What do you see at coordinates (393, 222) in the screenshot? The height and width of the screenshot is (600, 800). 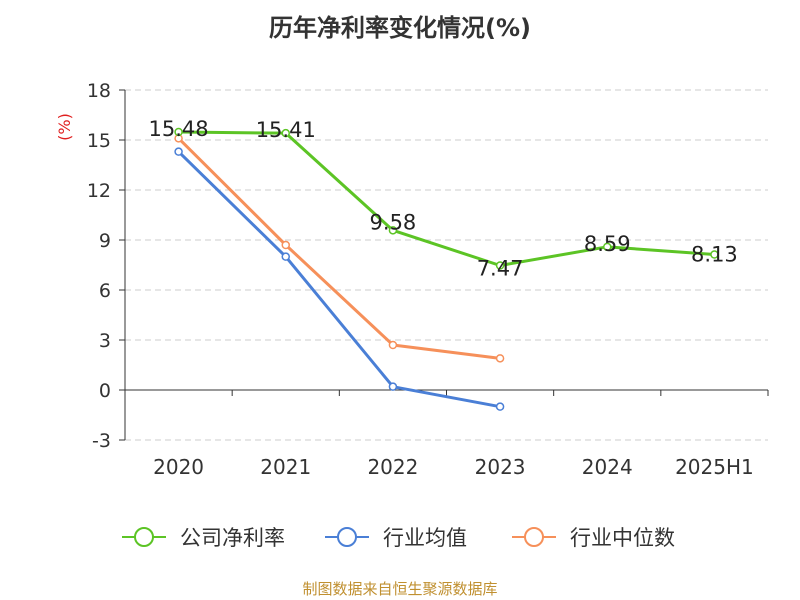 I see `data-label: 9.58` at bounding box center [393, 222].